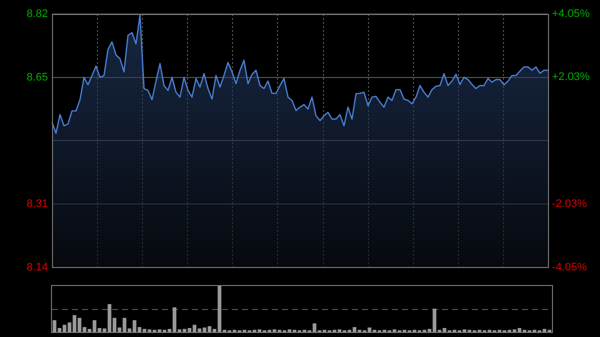 This screenshot has width=600, height=337. I want to click on y2-tick-label: -2.03%, so click(570, 204).